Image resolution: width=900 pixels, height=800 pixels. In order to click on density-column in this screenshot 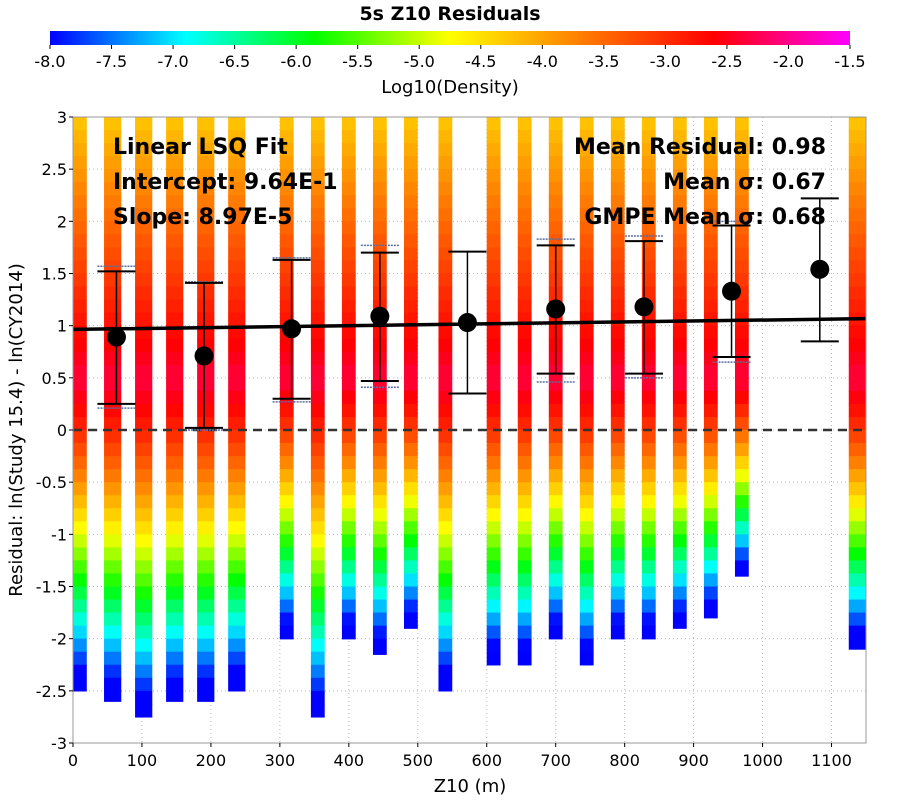, I will do `click(586, 391)`.